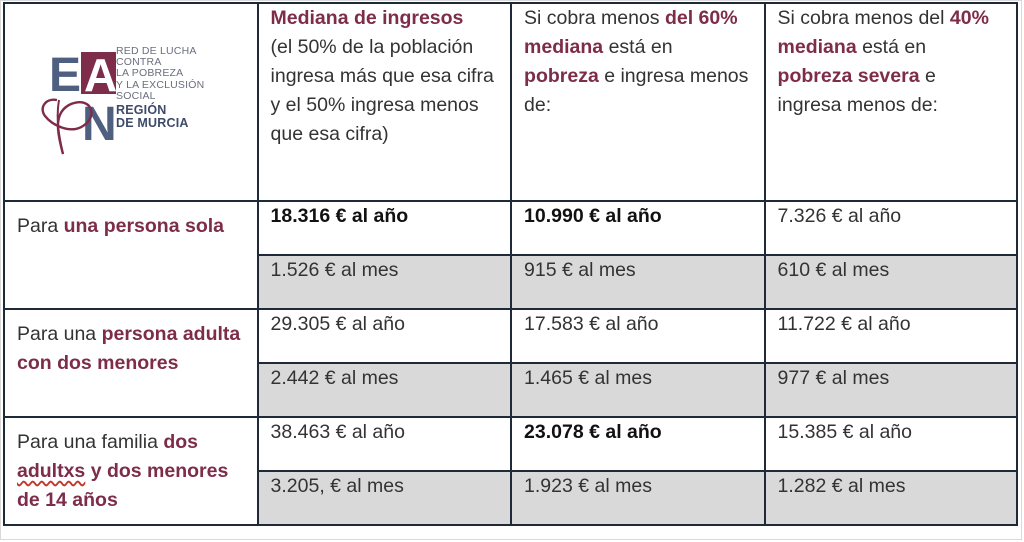  I want to click on row-label-single: Para una persona sola, so click(131, 255).